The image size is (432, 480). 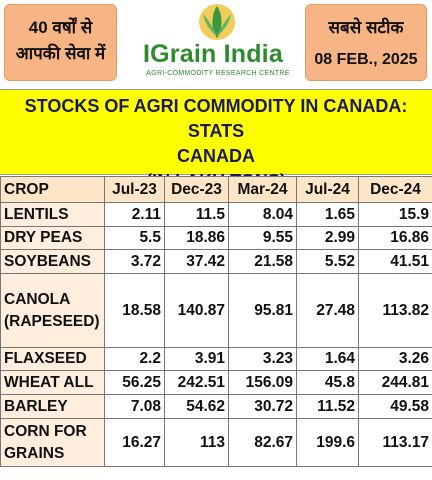 I want to click on table-row: DRY PEAS 5.5 18.86 9.55 2.99 16.86, so click(x=216, y=238).